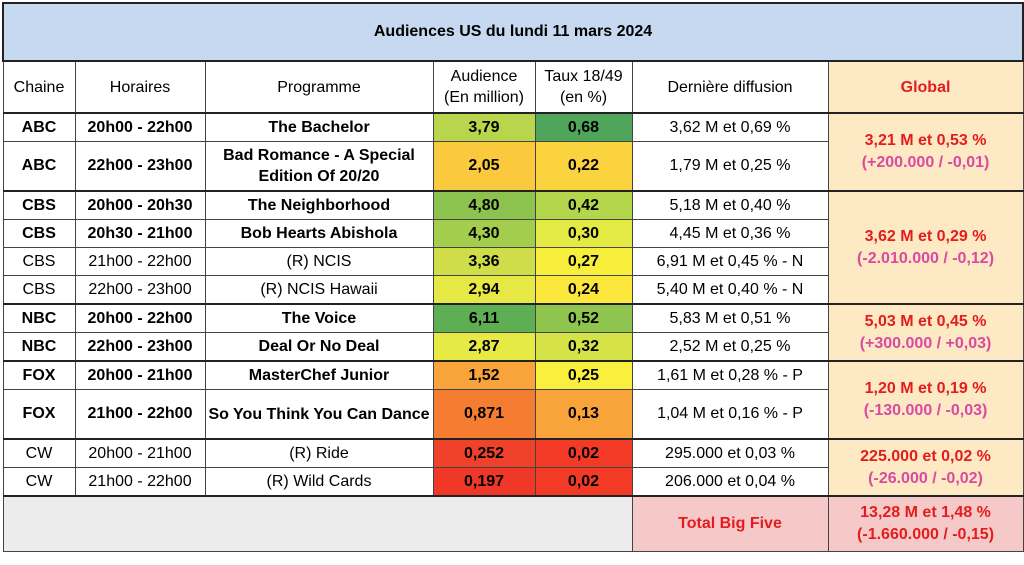  What do you see at coordinates (583, 414) in the screenshot?
I see `cell-taux: 0,13` at bounding box center [583, 414].